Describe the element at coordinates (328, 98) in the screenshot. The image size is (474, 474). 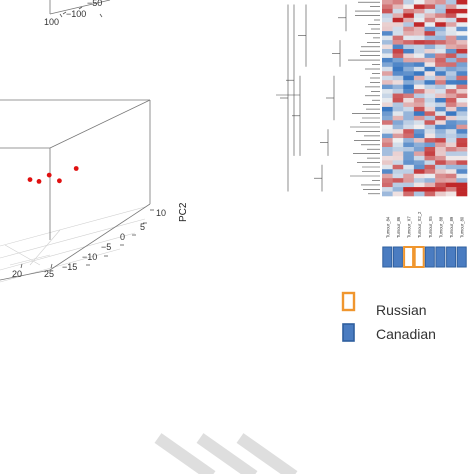
I see `row-dendrogram` at that location.